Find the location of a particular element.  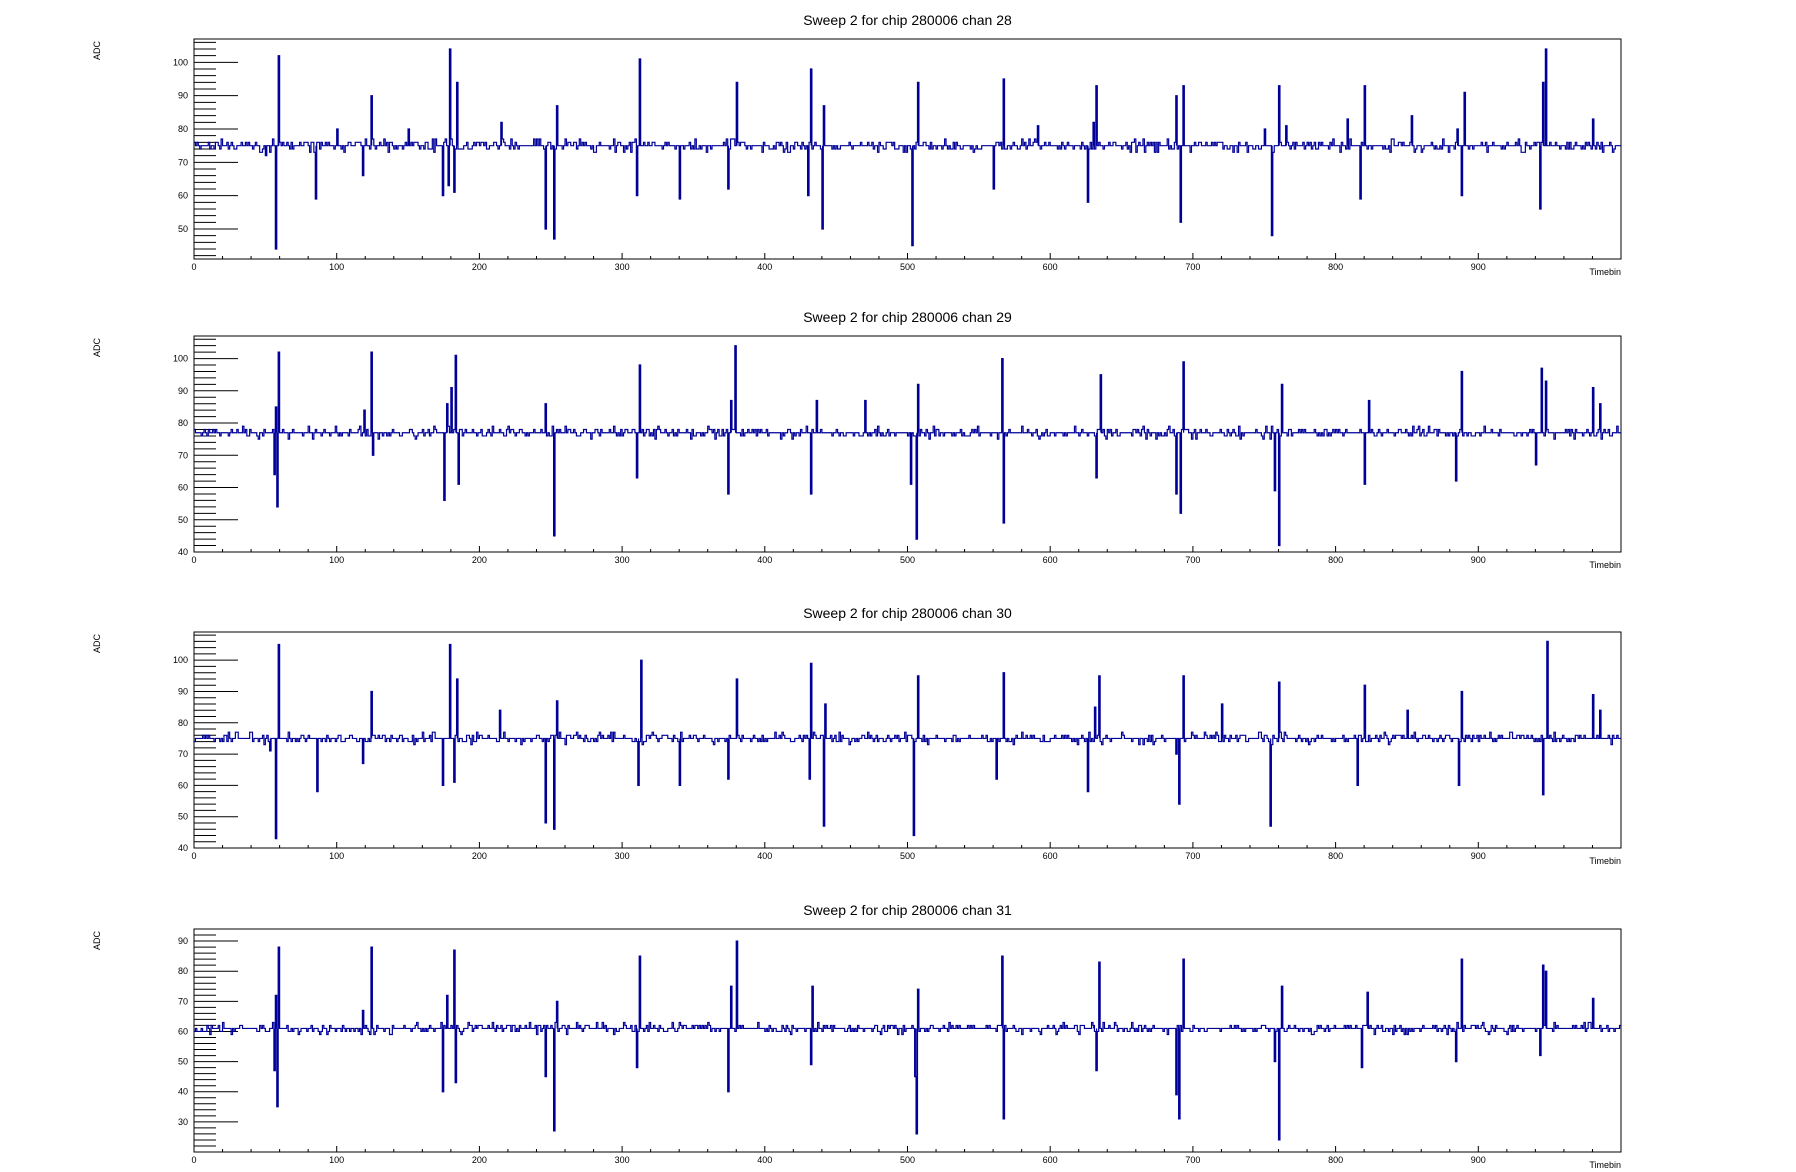

y-tick-label: 30 is located at coordinates (183, 1122).